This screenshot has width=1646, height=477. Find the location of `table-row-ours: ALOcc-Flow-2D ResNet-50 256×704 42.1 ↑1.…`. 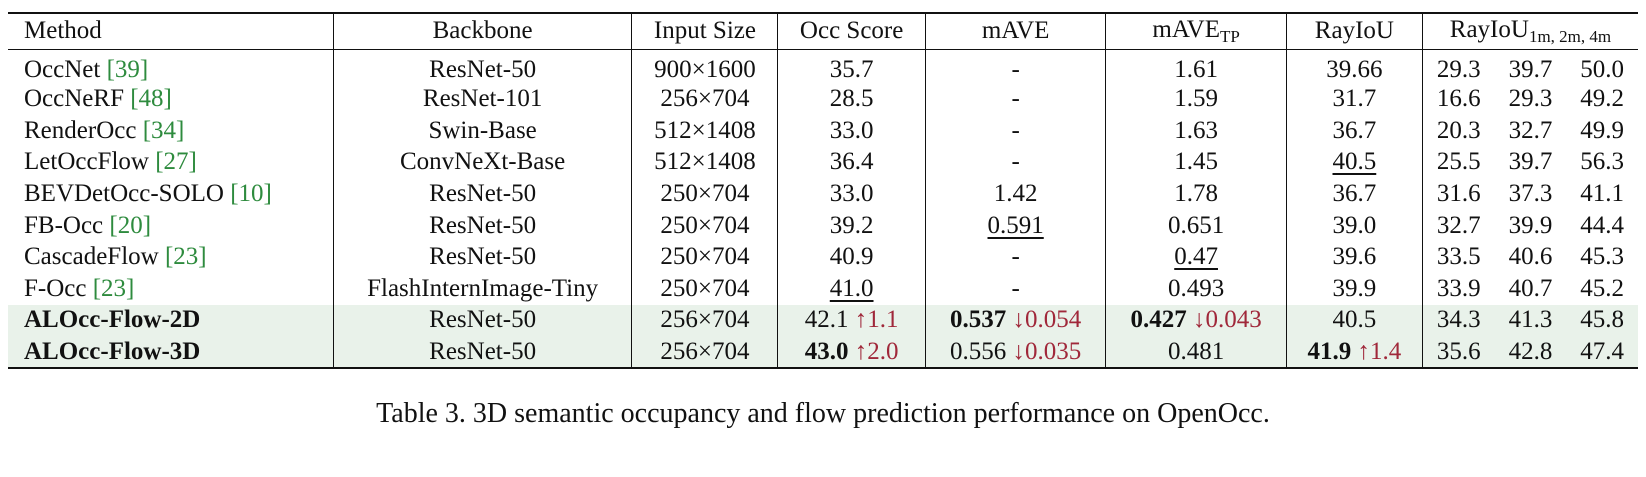

table-row-ours: ALOcc-Flow-2D ResNet-50 256×704 42.1 ↑1.… is located at coordinates (823, 320).